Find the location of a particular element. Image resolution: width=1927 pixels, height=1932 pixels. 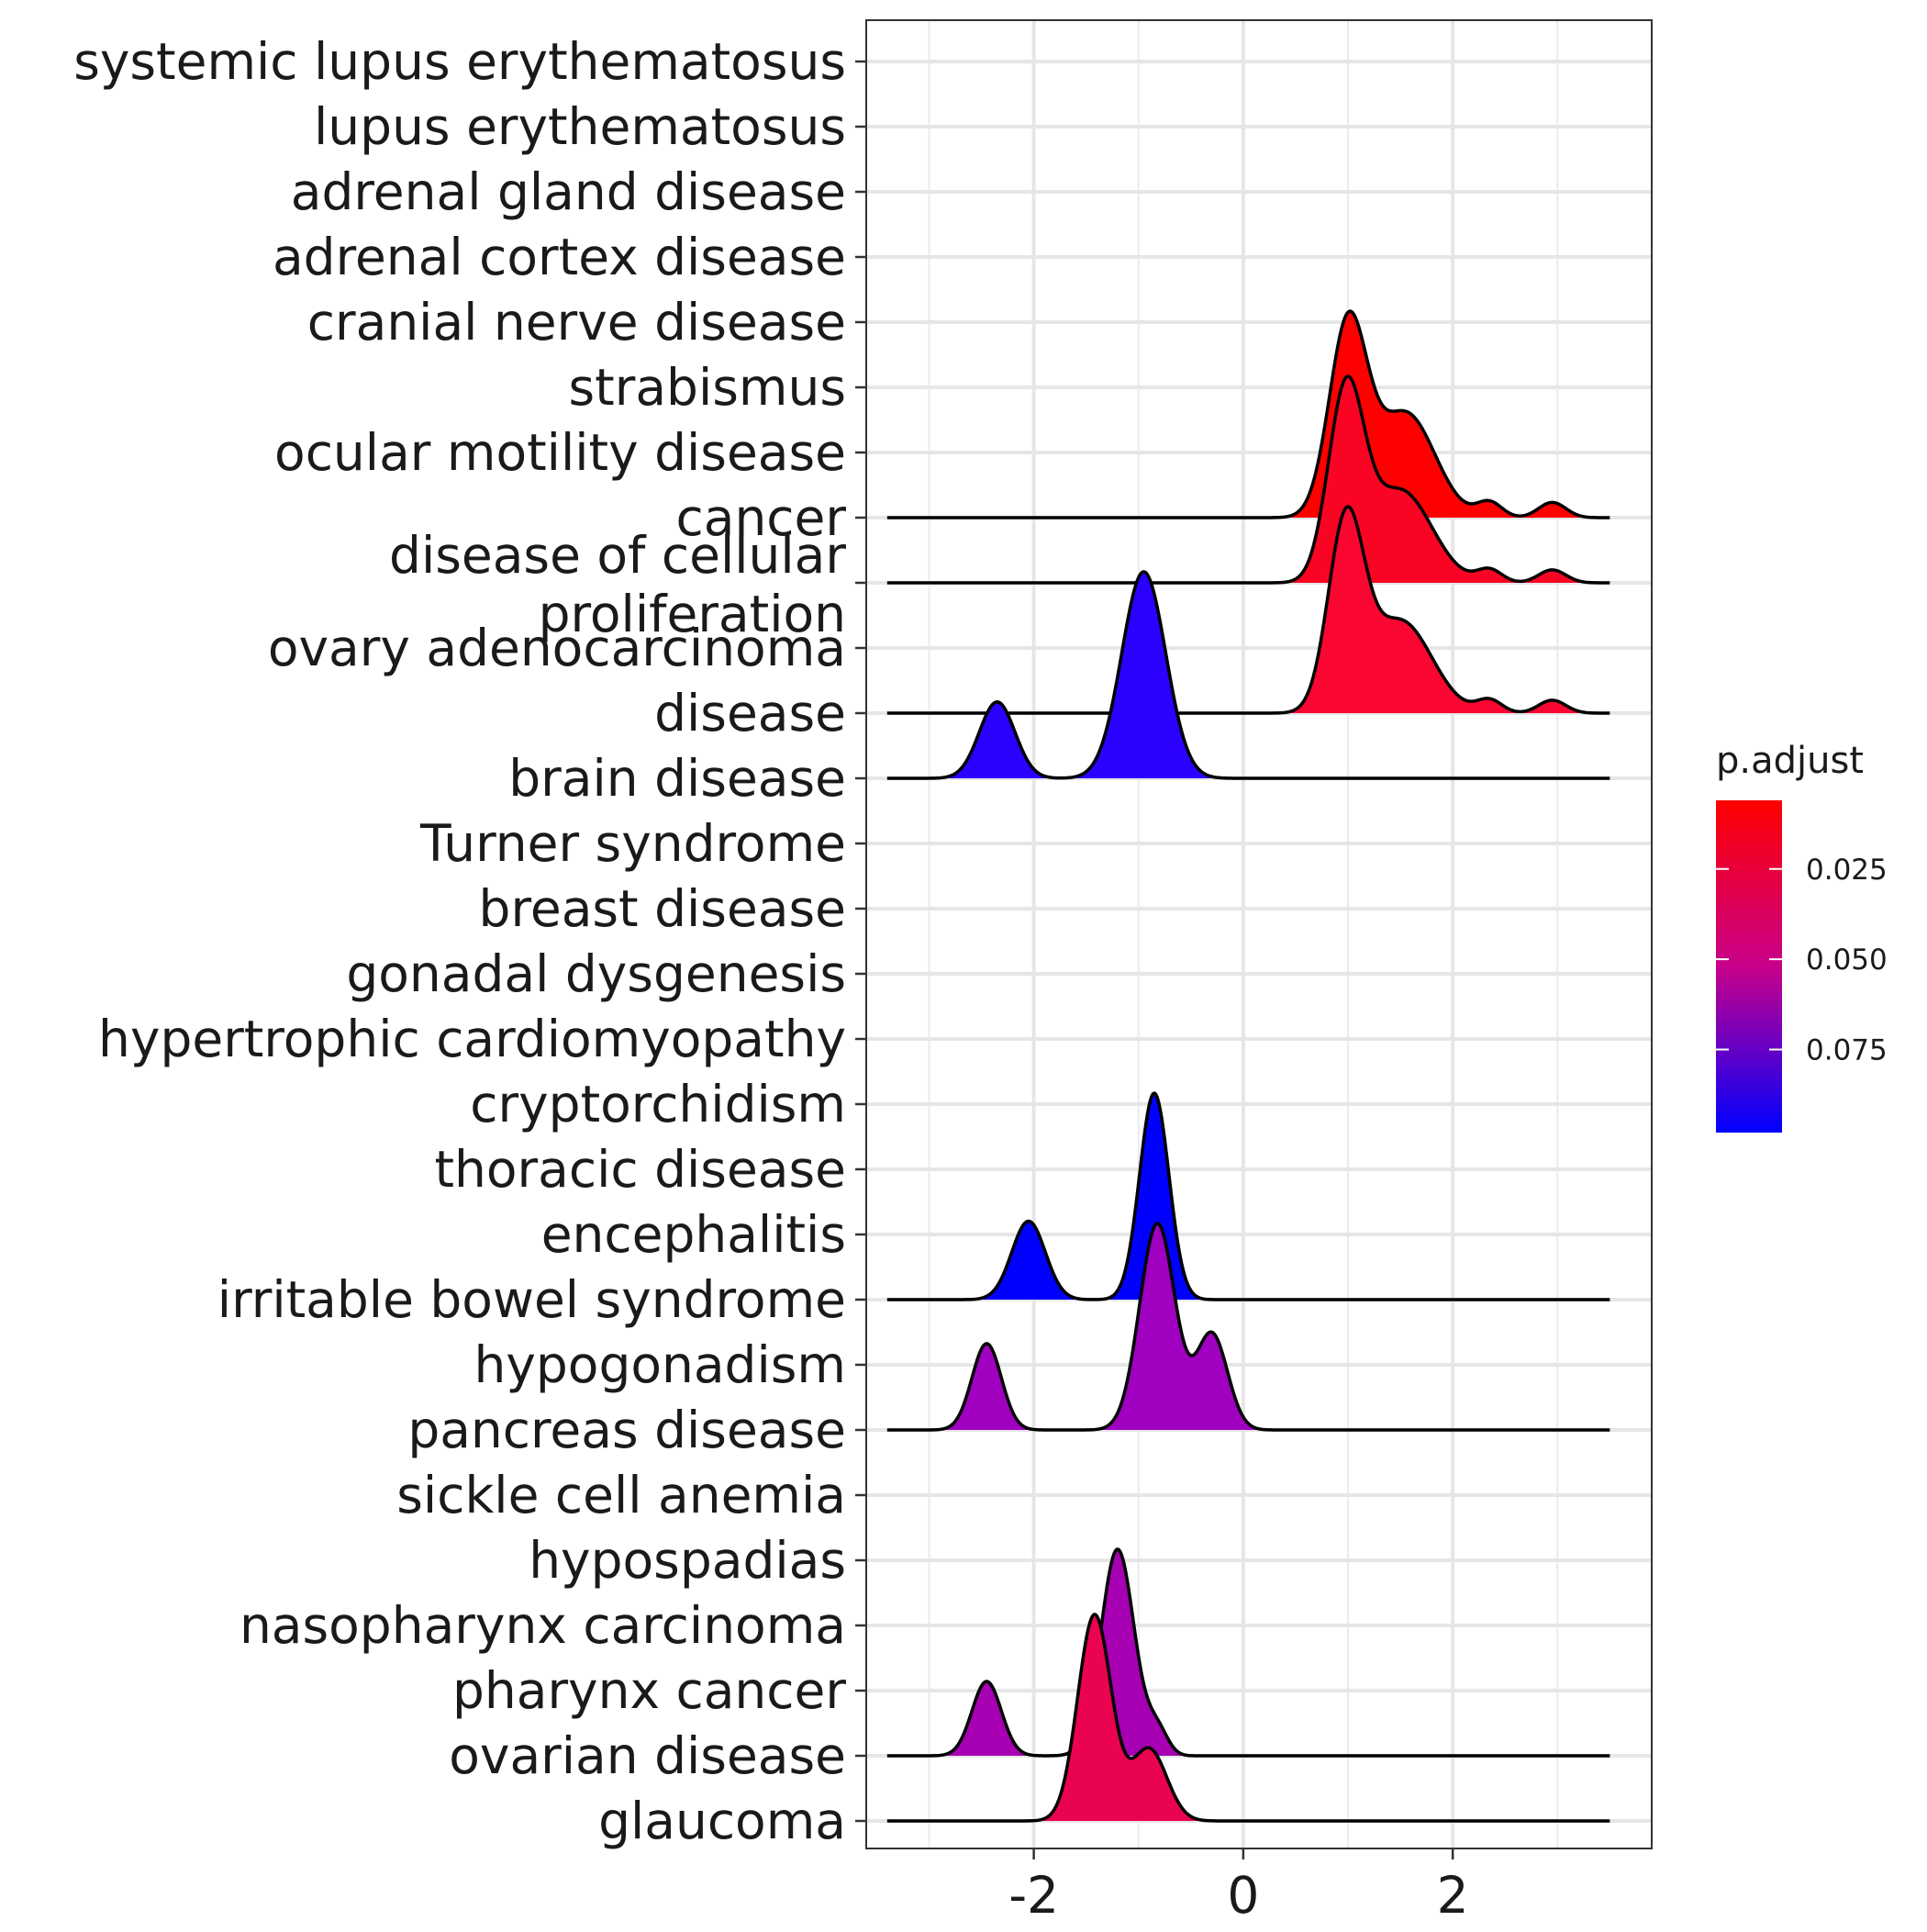

y-tick-label: cranial nerve disease is located at coordinates (576, 322).